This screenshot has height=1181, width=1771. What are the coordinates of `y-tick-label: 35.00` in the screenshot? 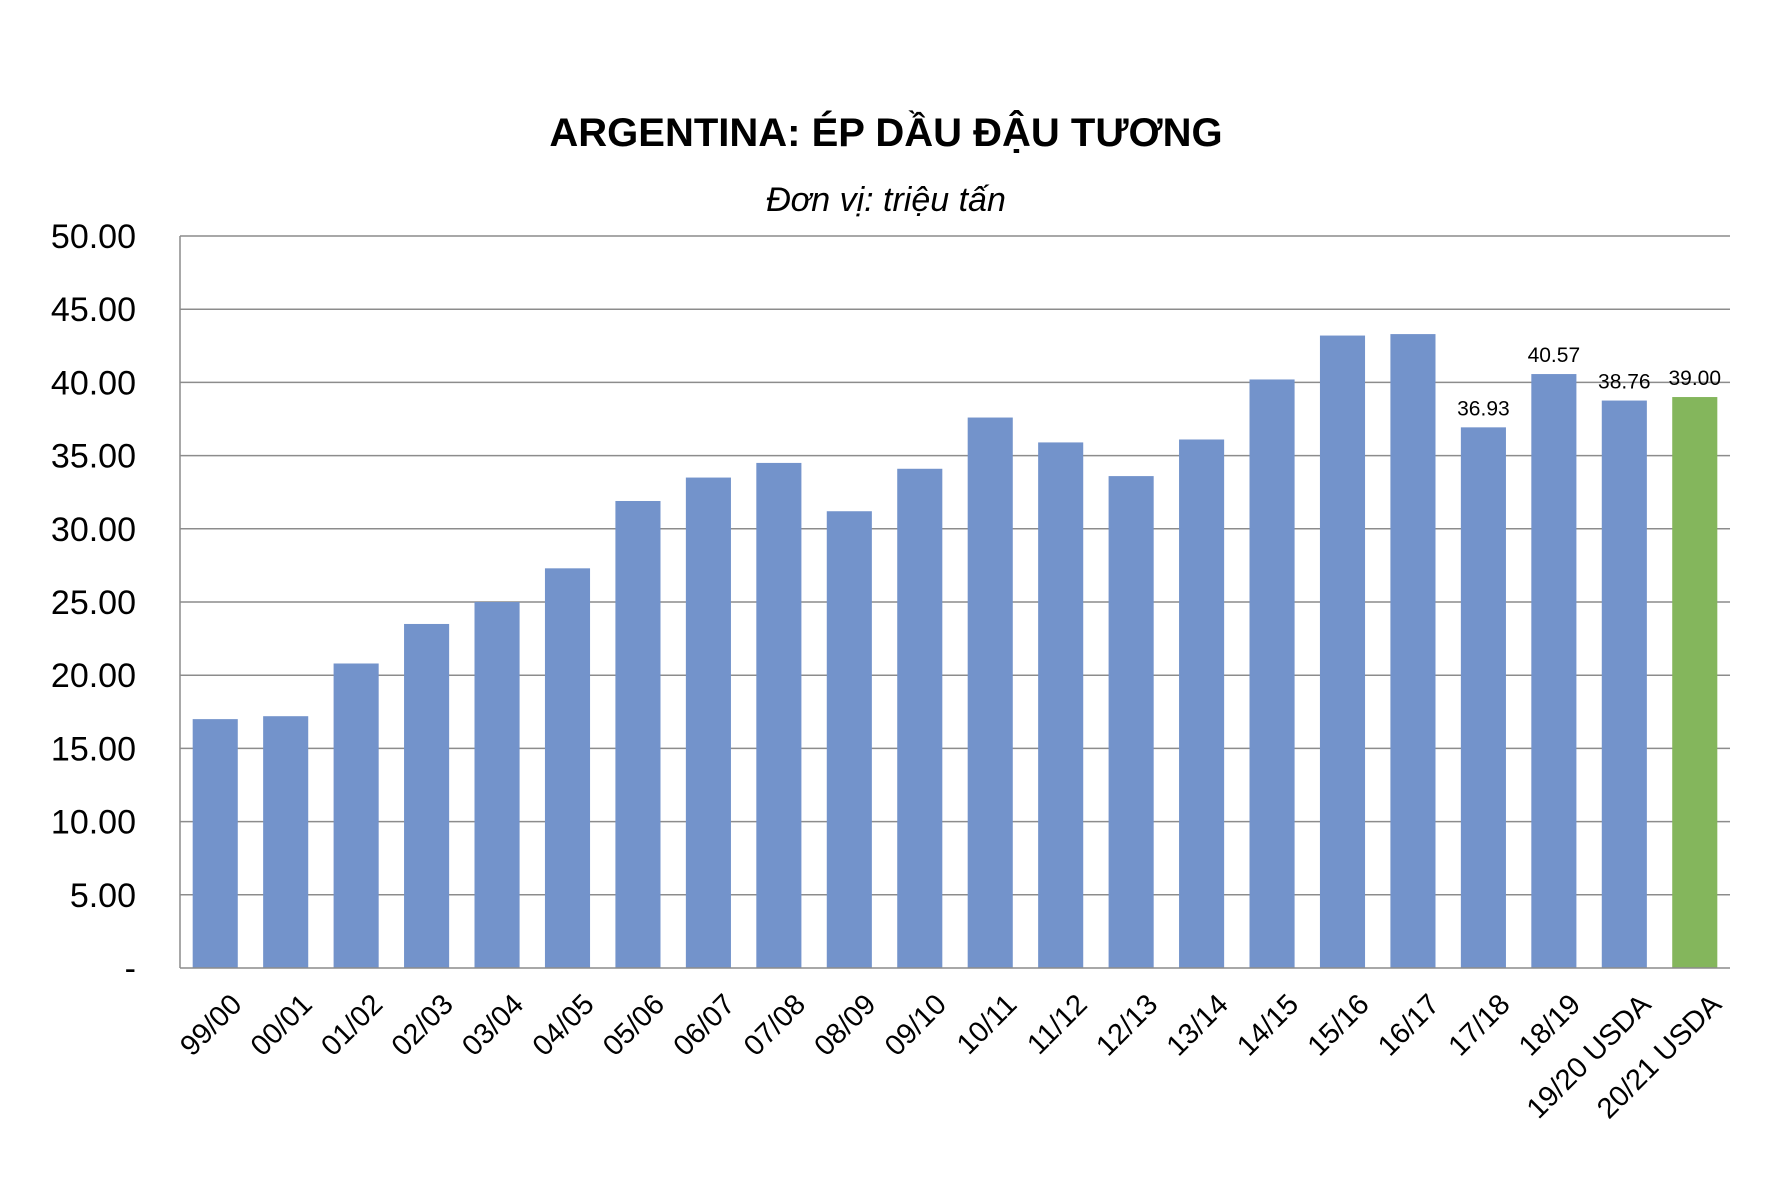 It's located at (93, 457).